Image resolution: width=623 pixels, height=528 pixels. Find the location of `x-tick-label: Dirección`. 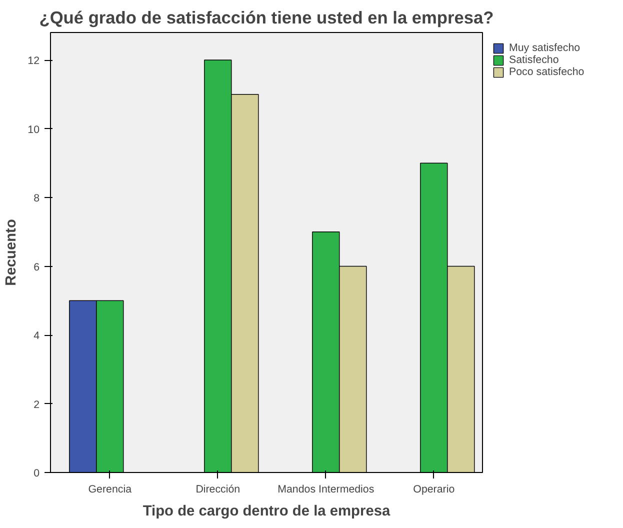

x-tick-label: Dirección is located at coordinates (218, 490).